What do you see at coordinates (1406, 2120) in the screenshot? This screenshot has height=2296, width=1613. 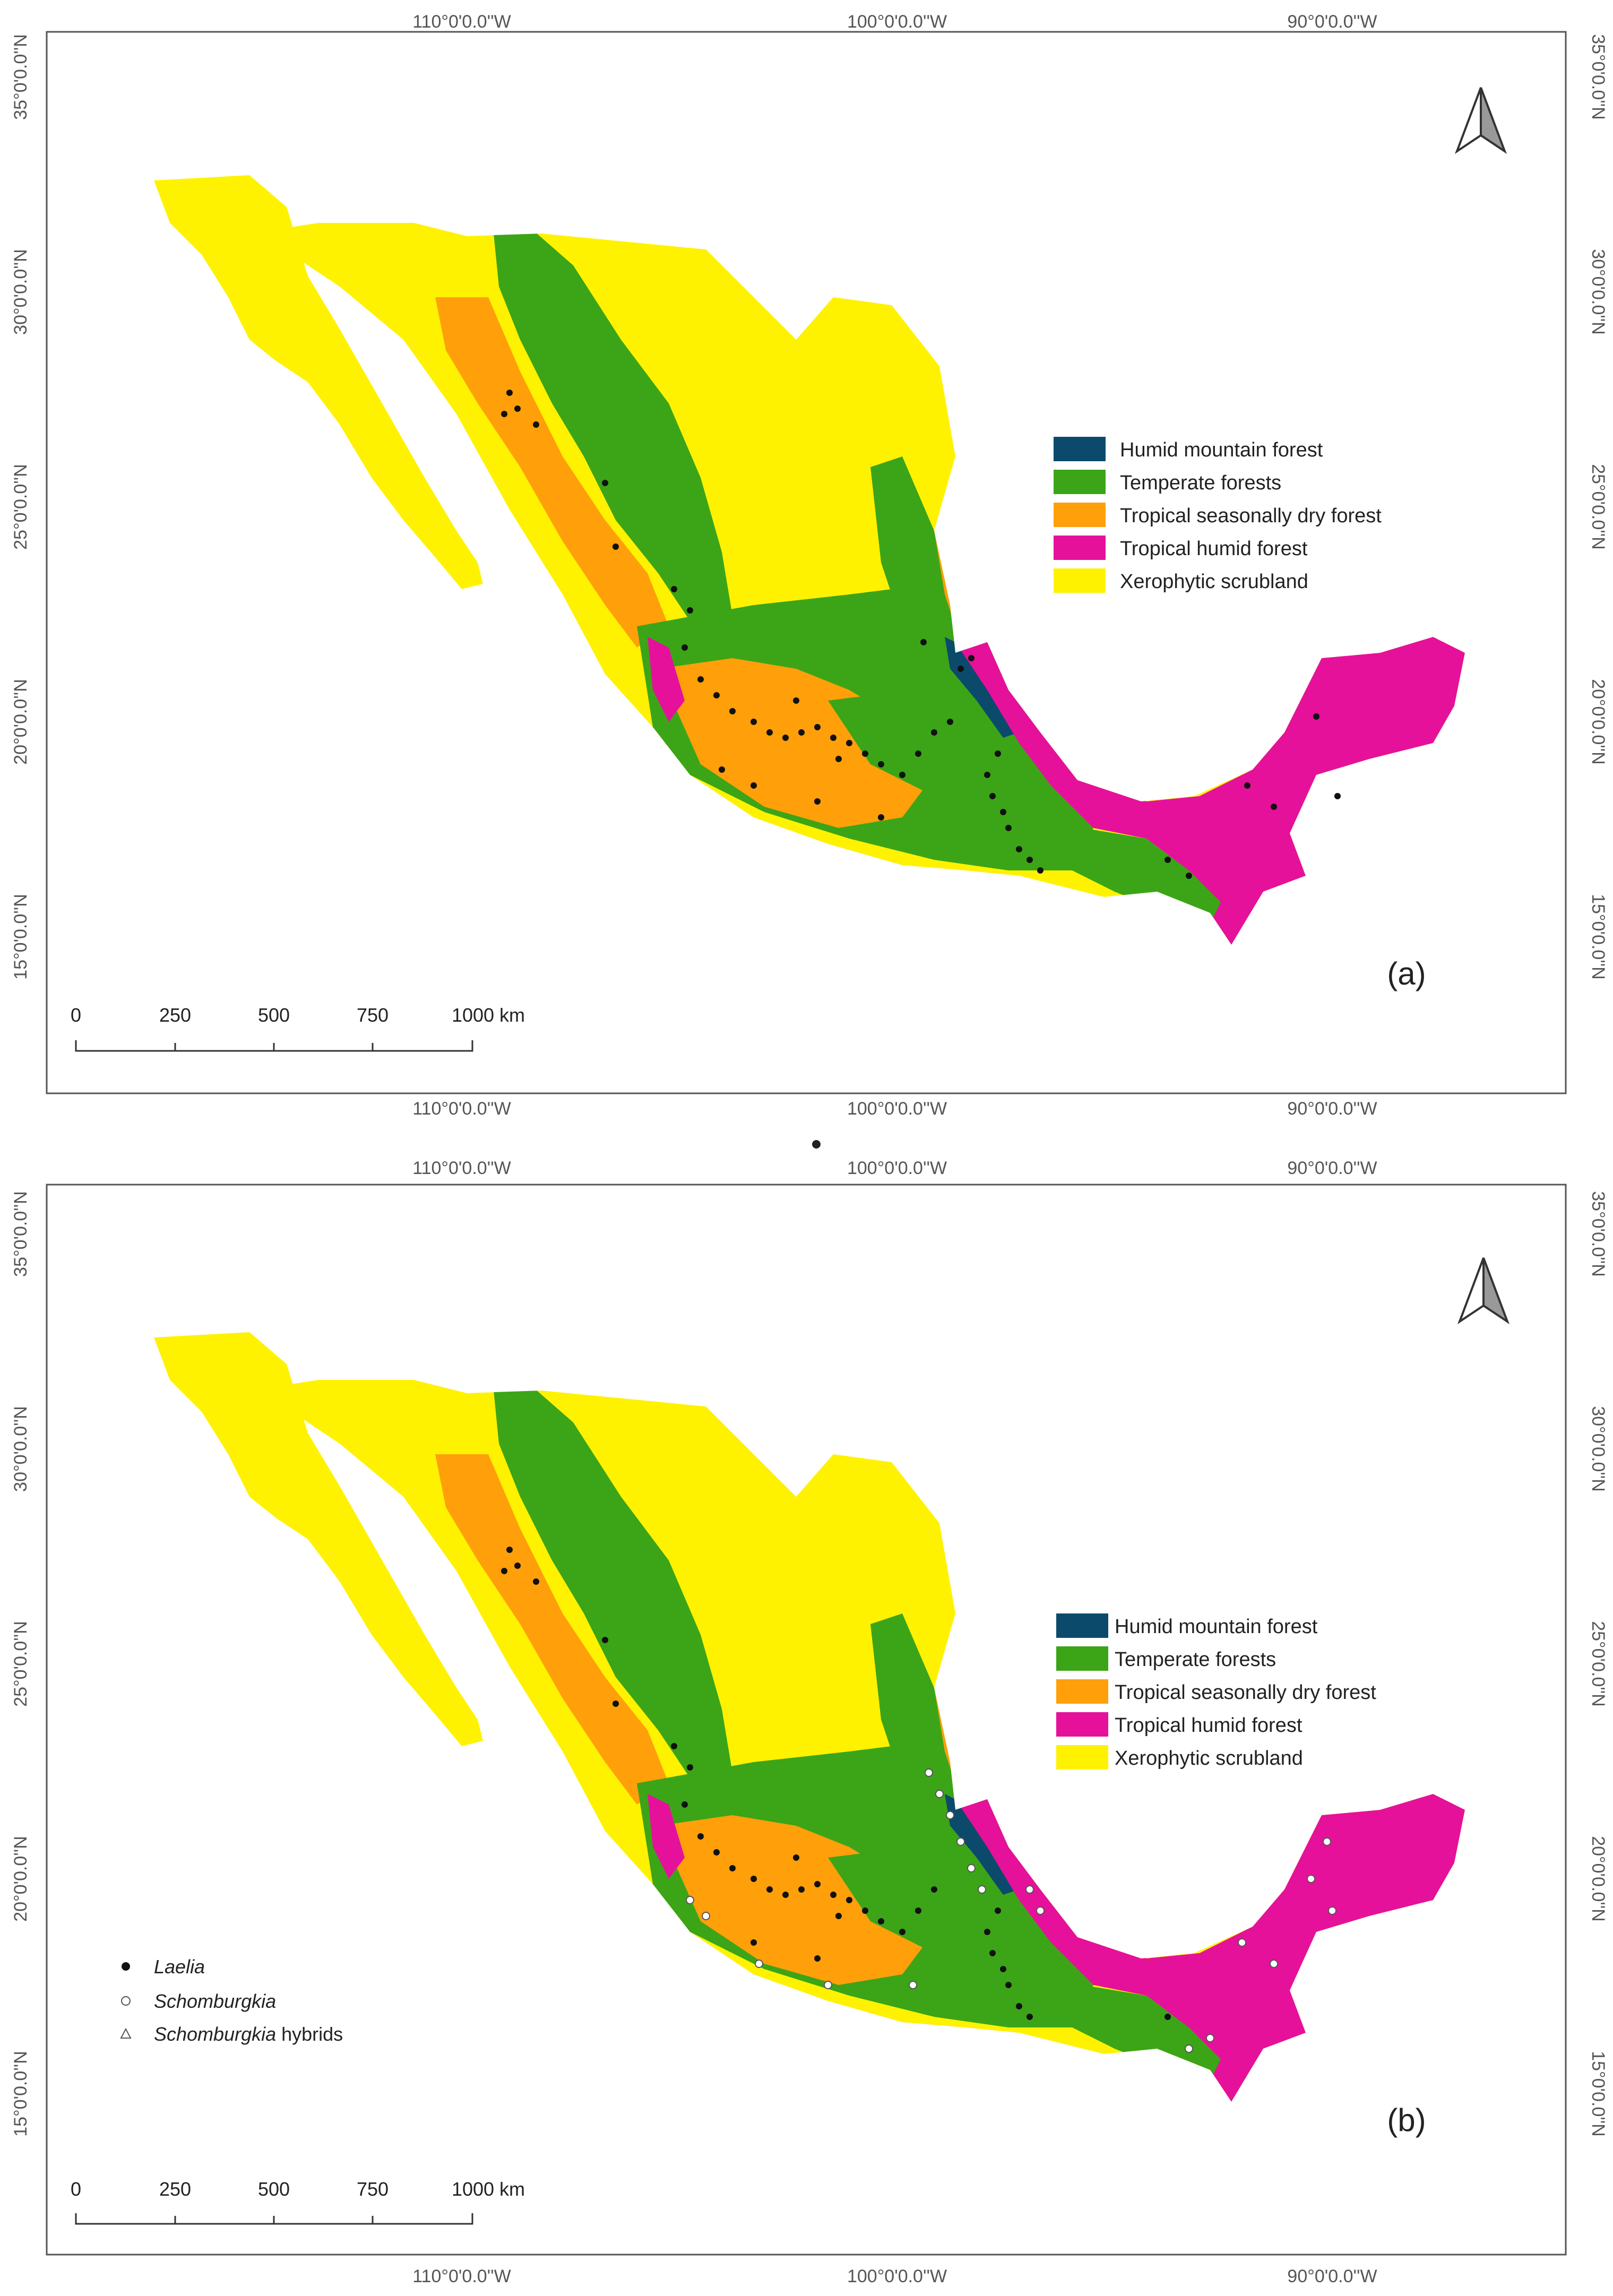 I see `panel-label: (b)` at bounding box center [1406, 2120].